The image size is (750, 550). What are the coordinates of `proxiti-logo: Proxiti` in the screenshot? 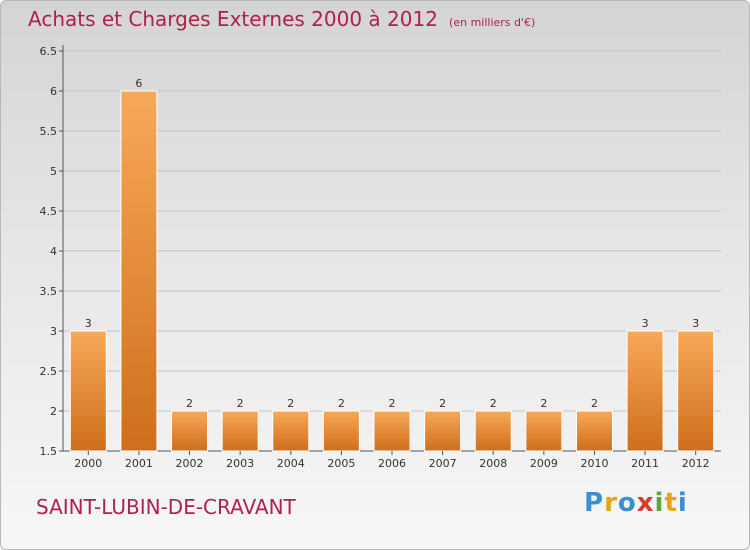 It's located at (636, 503).